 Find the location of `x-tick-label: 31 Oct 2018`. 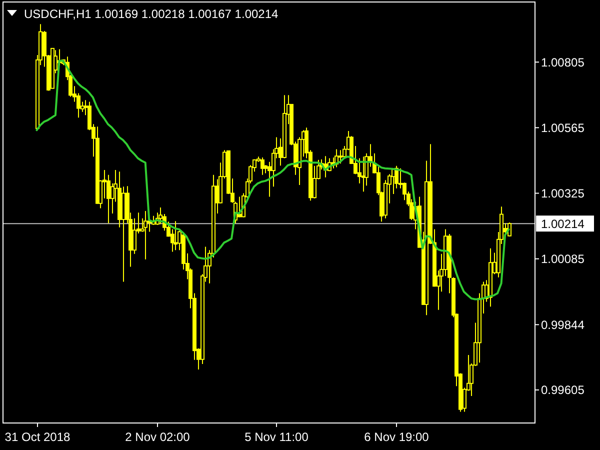

x-tick-label: 31 Oct 2018 is located at coordinates (37, 437).